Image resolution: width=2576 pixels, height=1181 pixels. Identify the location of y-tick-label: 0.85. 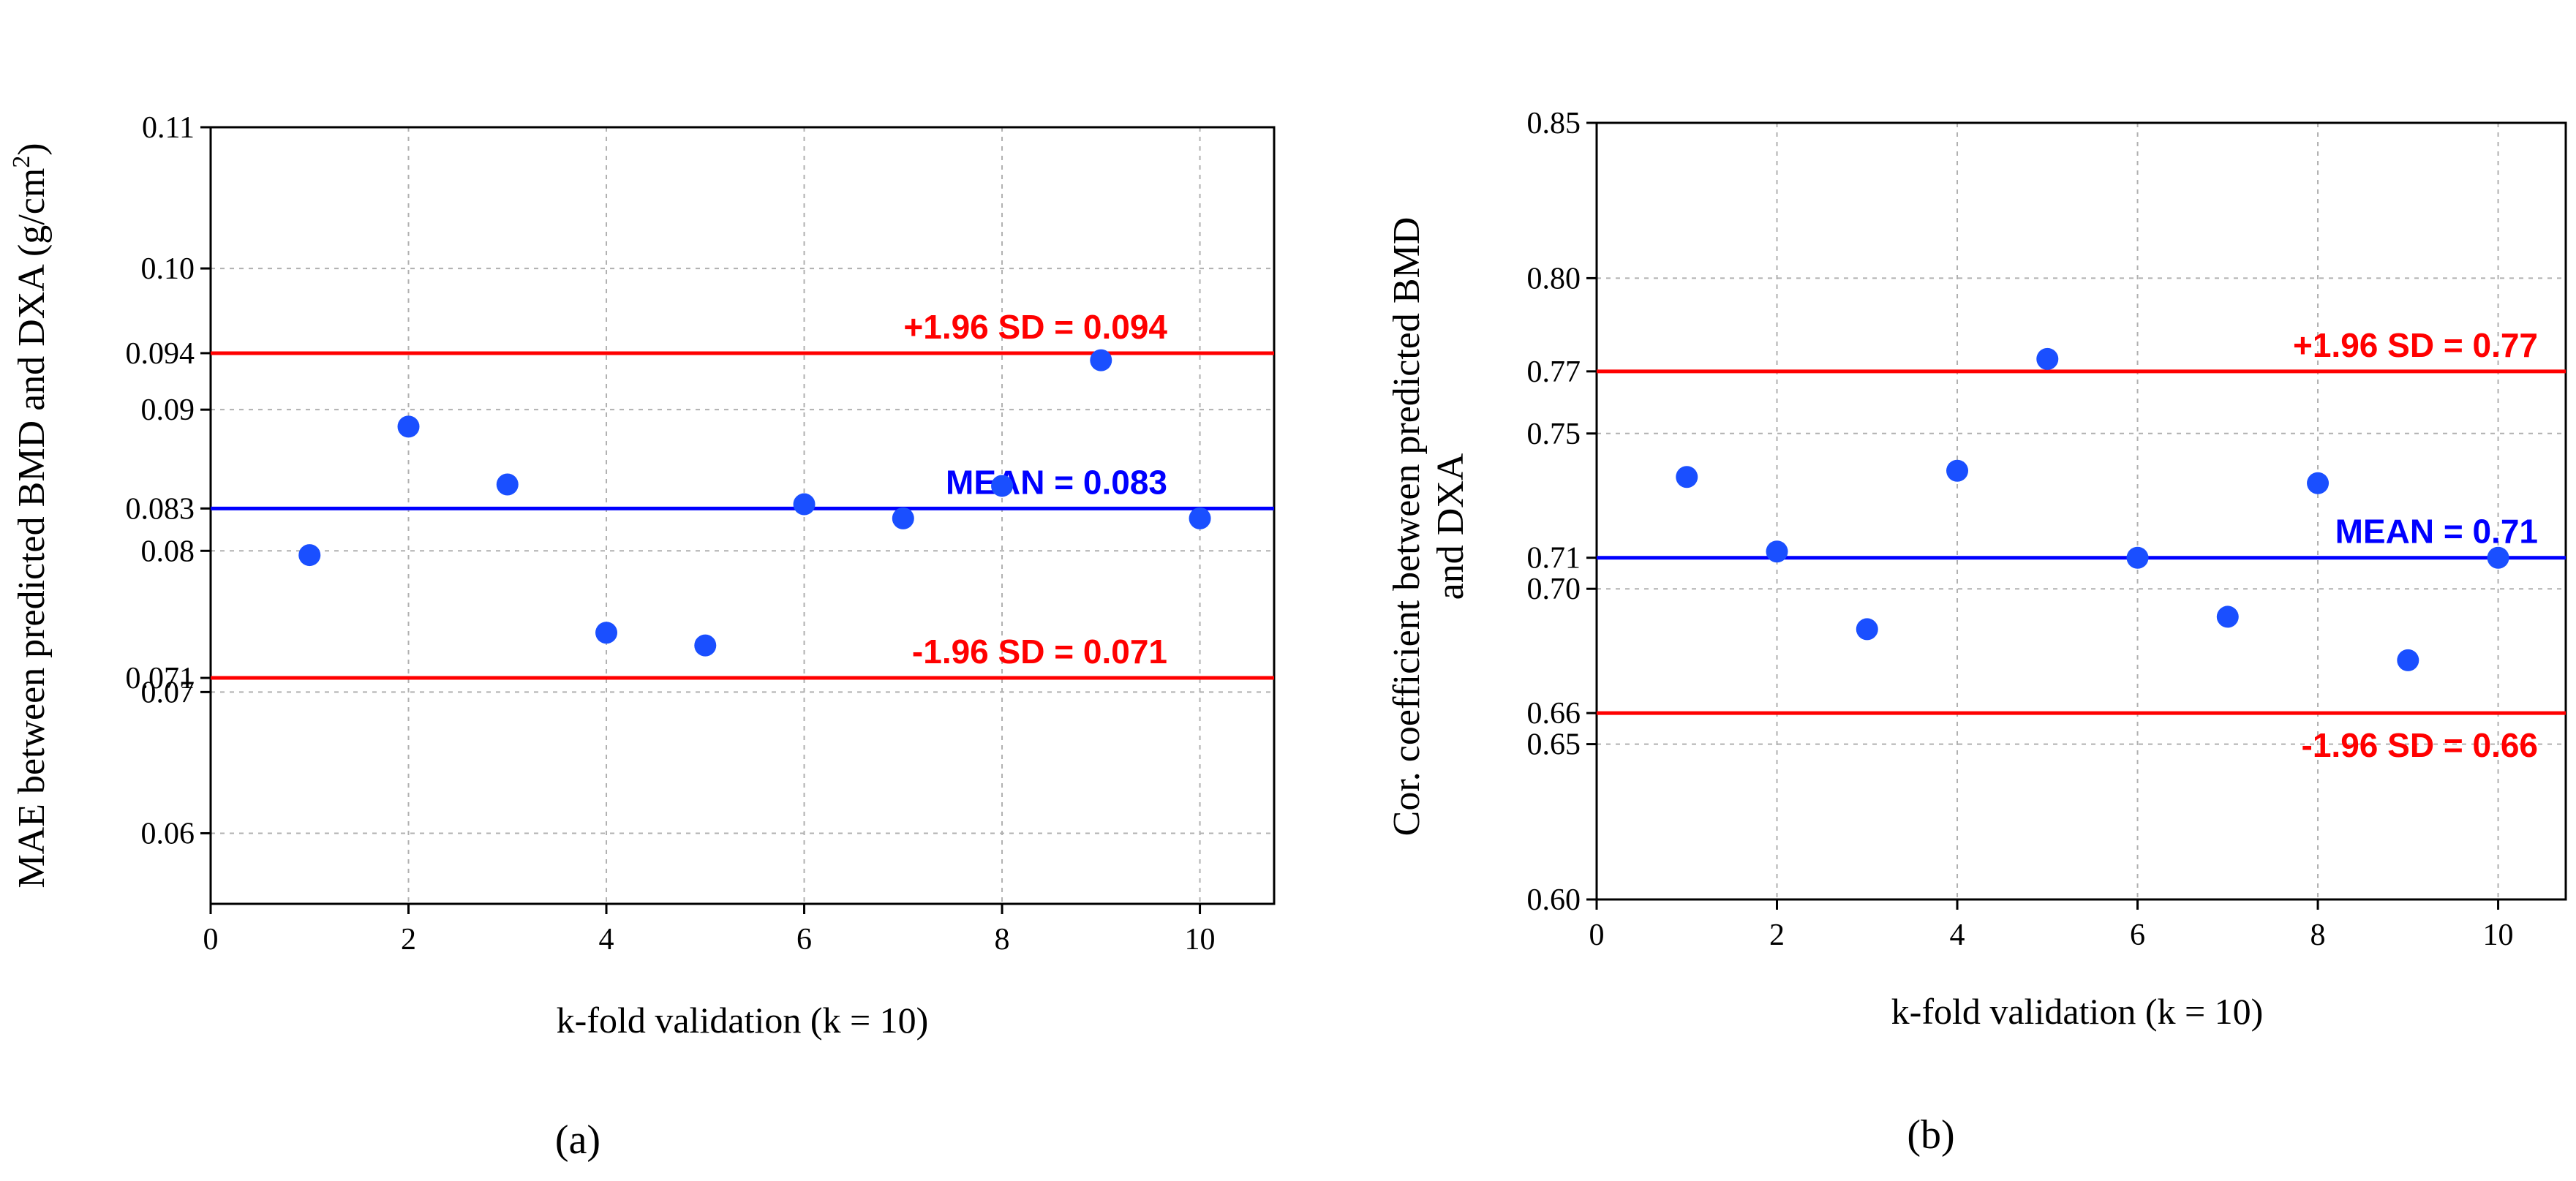
(1554, 123).